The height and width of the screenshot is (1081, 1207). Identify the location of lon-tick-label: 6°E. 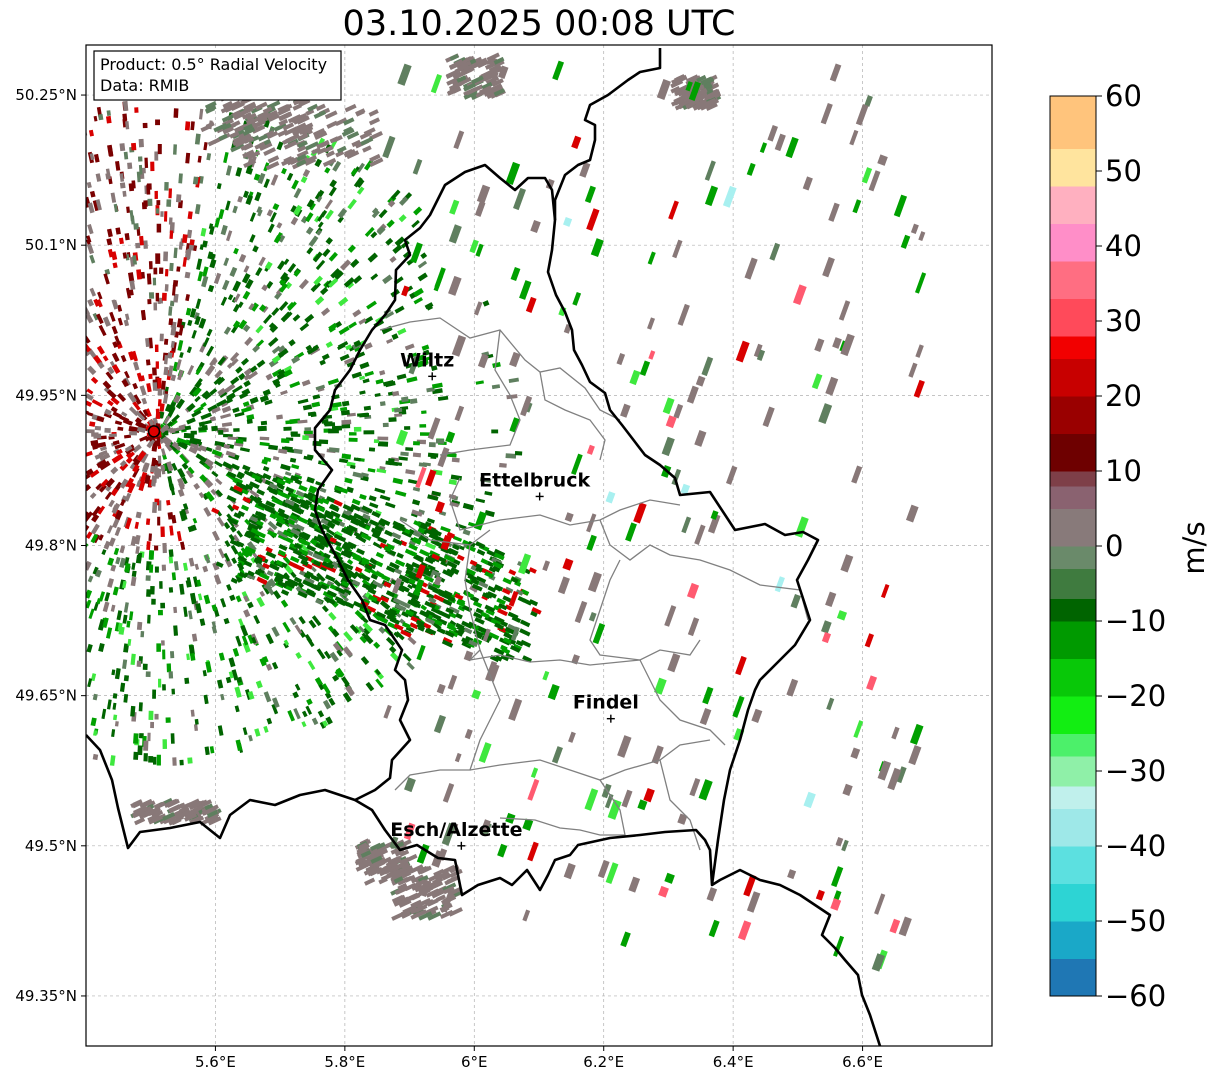
(474, 1062).